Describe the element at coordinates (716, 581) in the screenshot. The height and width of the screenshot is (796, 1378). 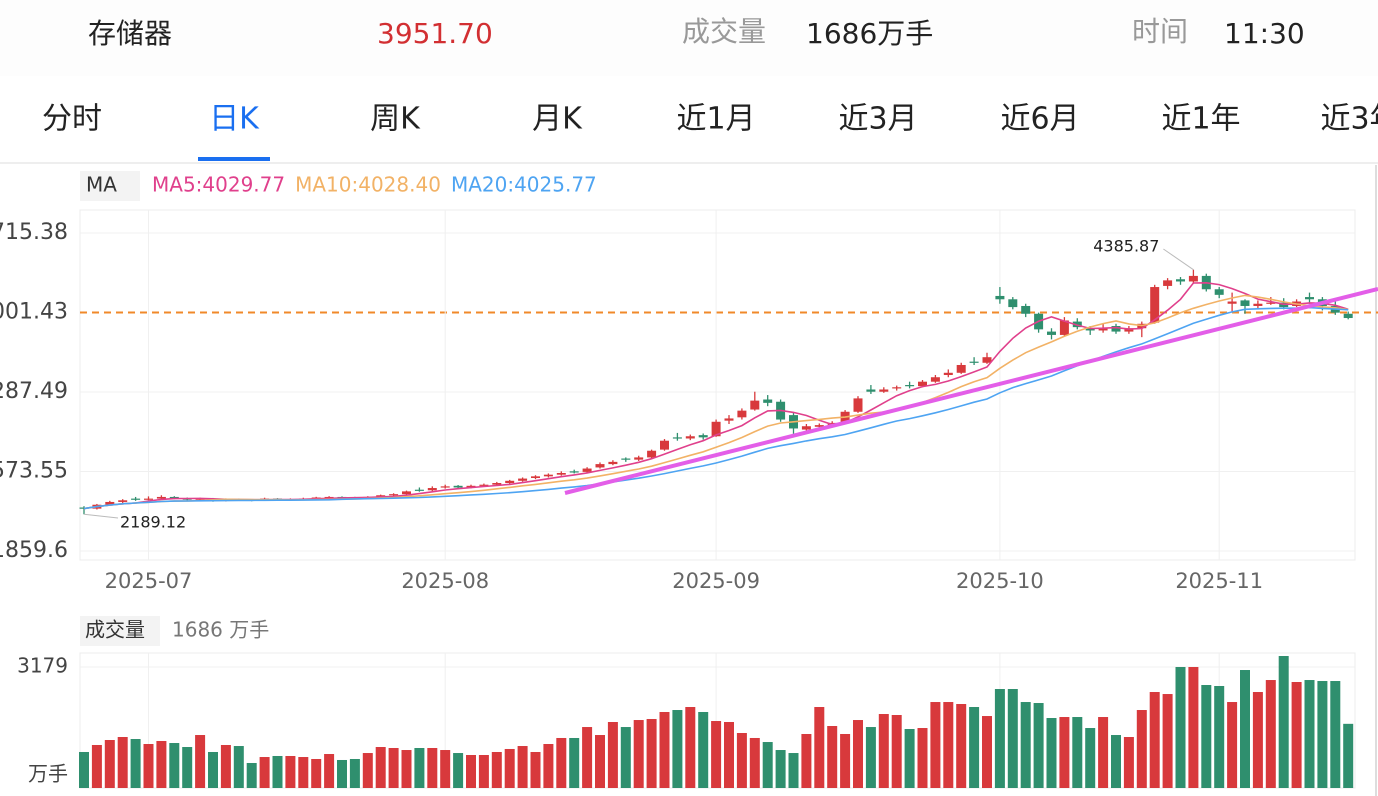
I see `x-tick-label: 2025-09` at that location.